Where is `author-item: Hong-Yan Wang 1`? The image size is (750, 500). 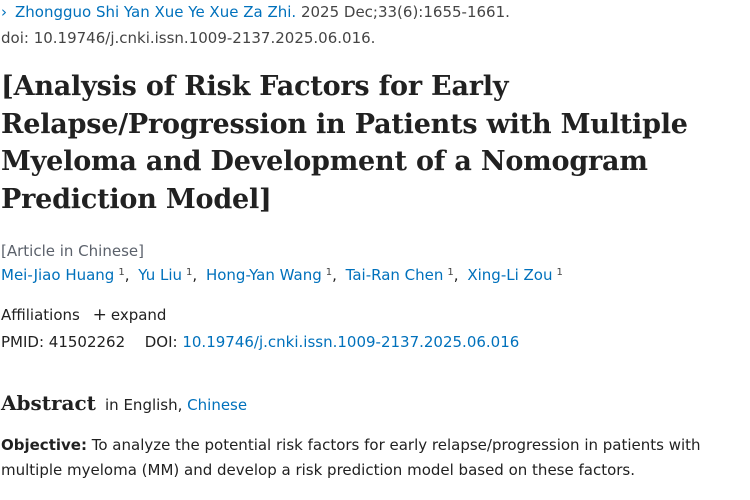 author-item: Hong-Yan Wang 1 is located at coordinates (269, 275).